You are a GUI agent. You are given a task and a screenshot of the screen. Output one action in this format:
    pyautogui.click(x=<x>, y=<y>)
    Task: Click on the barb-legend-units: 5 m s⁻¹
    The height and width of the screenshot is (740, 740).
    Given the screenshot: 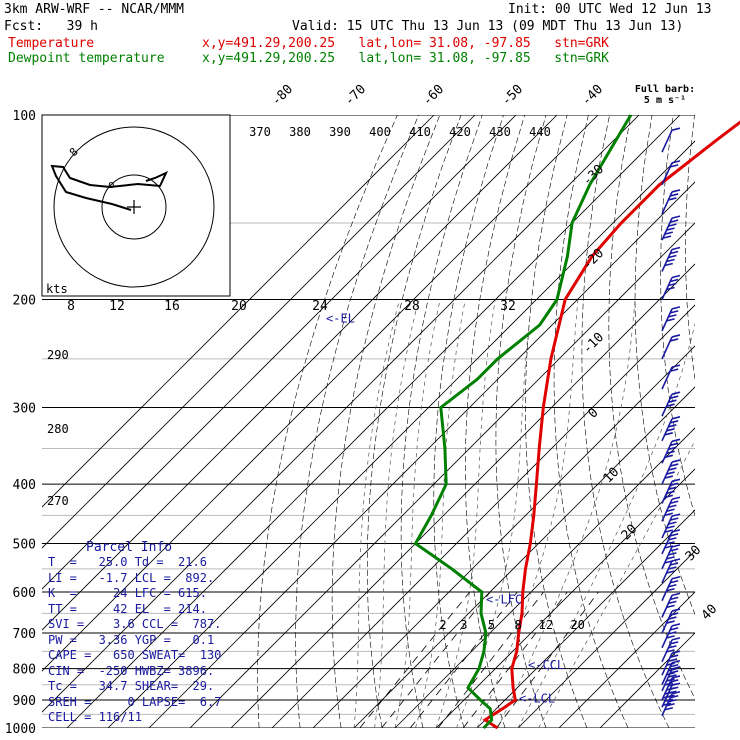 What is the action you would take?
    pyautogui.click(x=665, y=100)
    